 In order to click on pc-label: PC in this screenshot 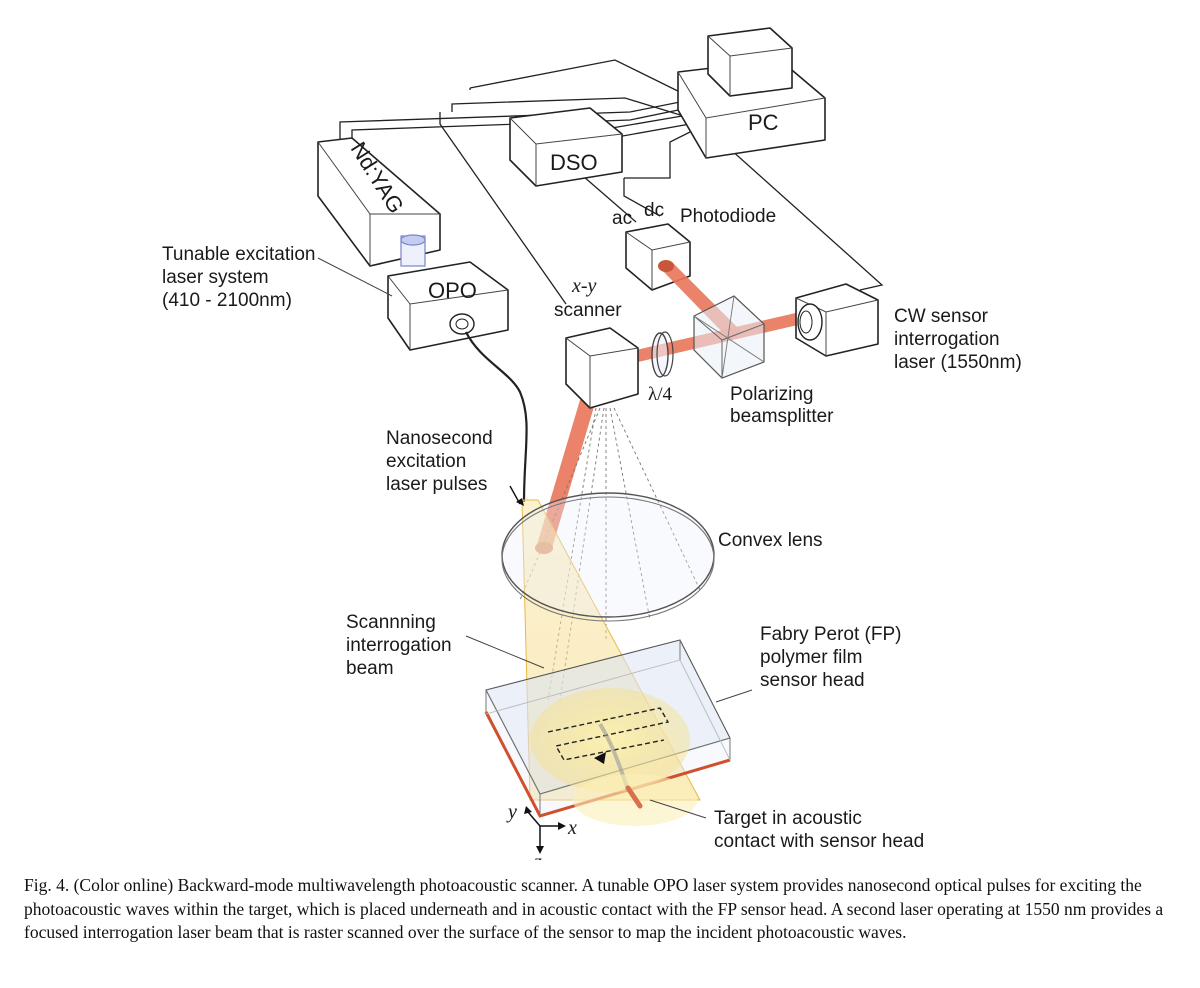, I will do `click(763, 122)`.